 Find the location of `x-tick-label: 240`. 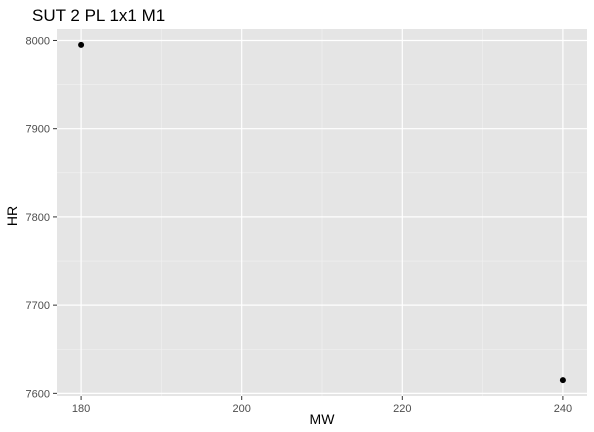

x-tick-label: 240 is located at coordinates (563, 409).